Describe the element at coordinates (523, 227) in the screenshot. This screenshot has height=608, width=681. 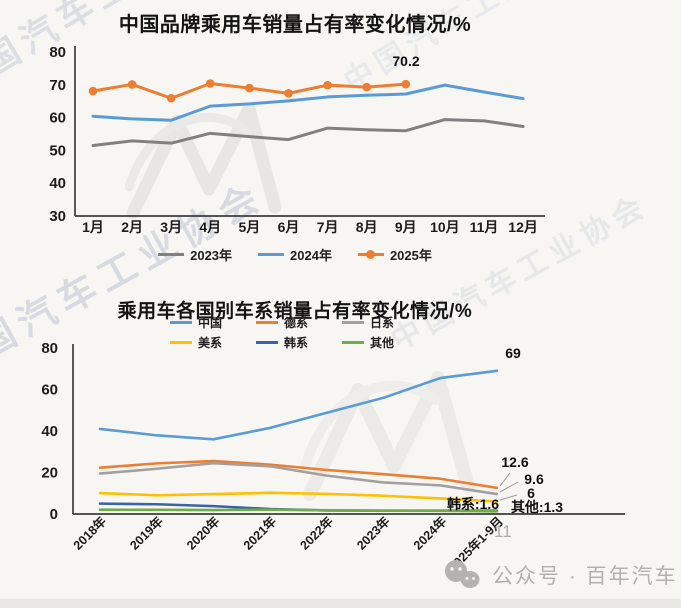
I see `svg-text: 12月` at that location.